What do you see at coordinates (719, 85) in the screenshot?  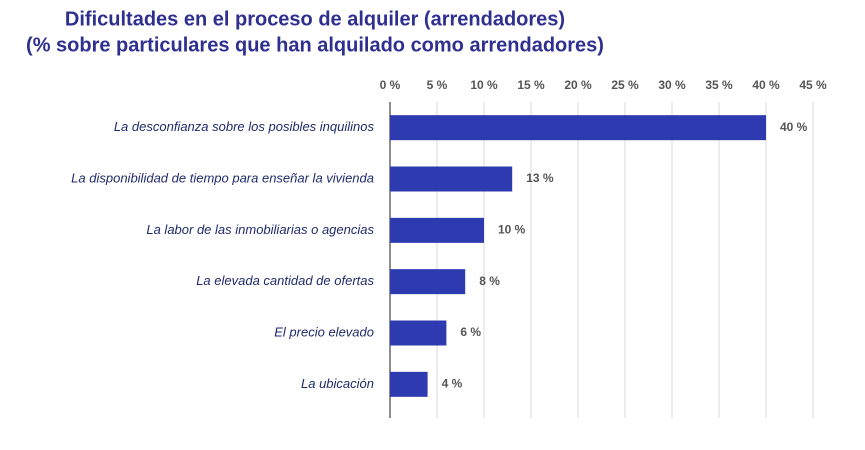 I see `x-tick-label: 35 %` at bounding box center [719, 85].